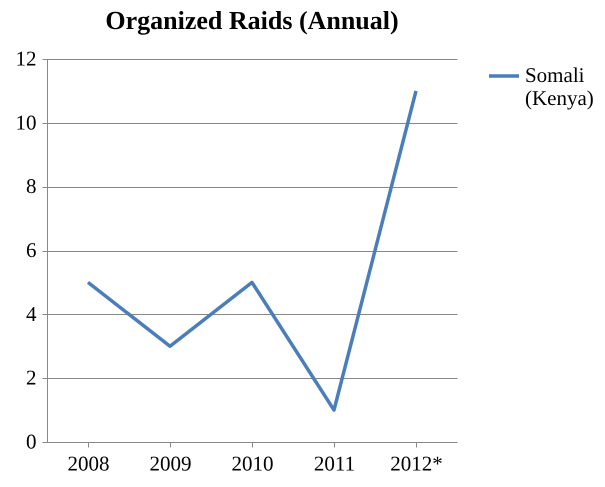  Describe the element at coordinates (252, 20) in the screenshot. I see `chart-title: Organized Raids (Annual)` at that location.